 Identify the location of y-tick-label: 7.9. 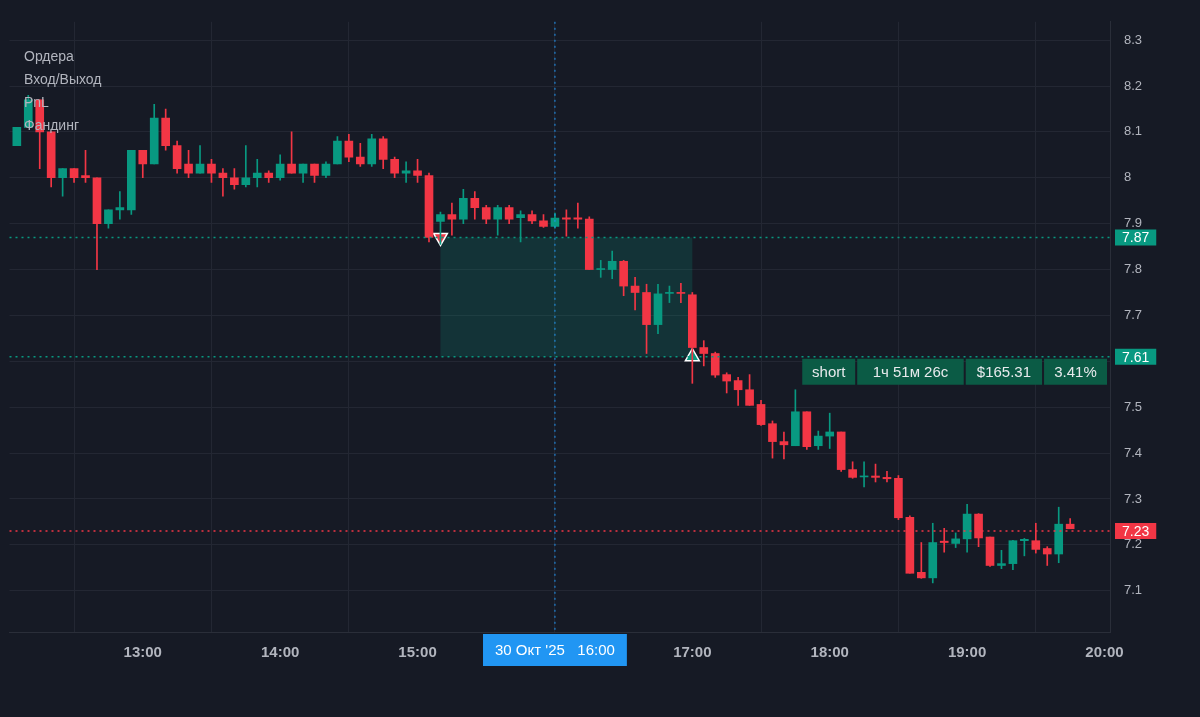
(1133, 223).